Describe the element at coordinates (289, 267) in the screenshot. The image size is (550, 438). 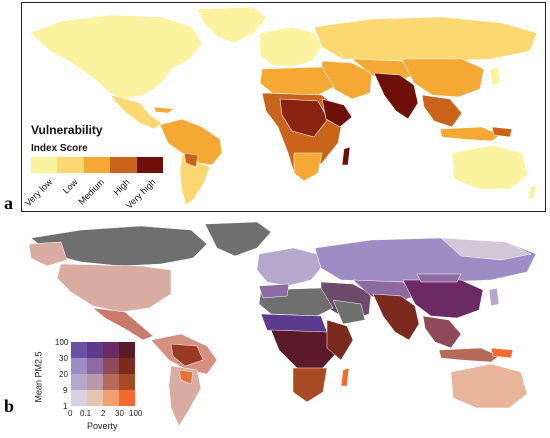
I see `europe-region-b` at that location.